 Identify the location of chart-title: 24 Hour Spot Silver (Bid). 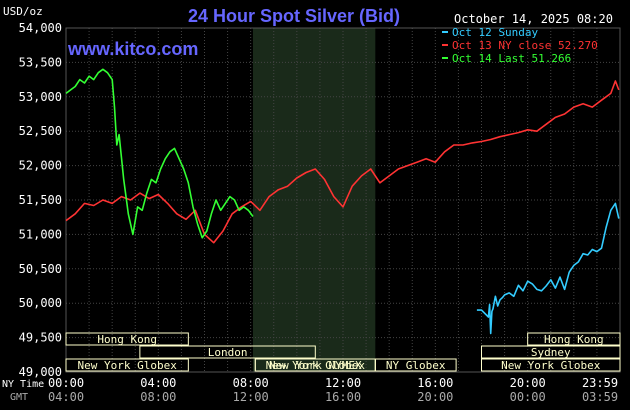
(294, 16).